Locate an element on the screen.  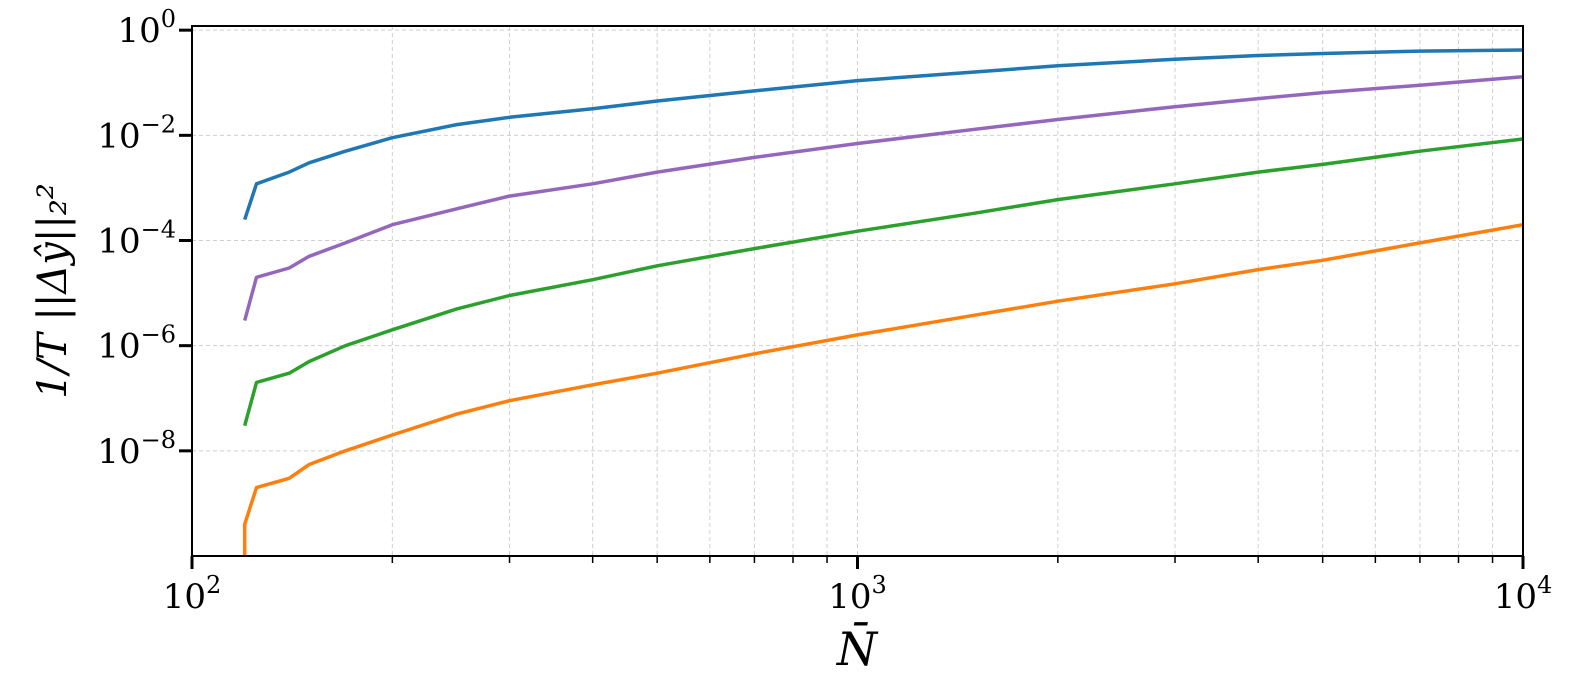
y-axis-ticks: 10⁰ 10⁻² 10⁻⁴ 10⁻⁶ 10⁻⁸ is located at coordinates (144, 238).